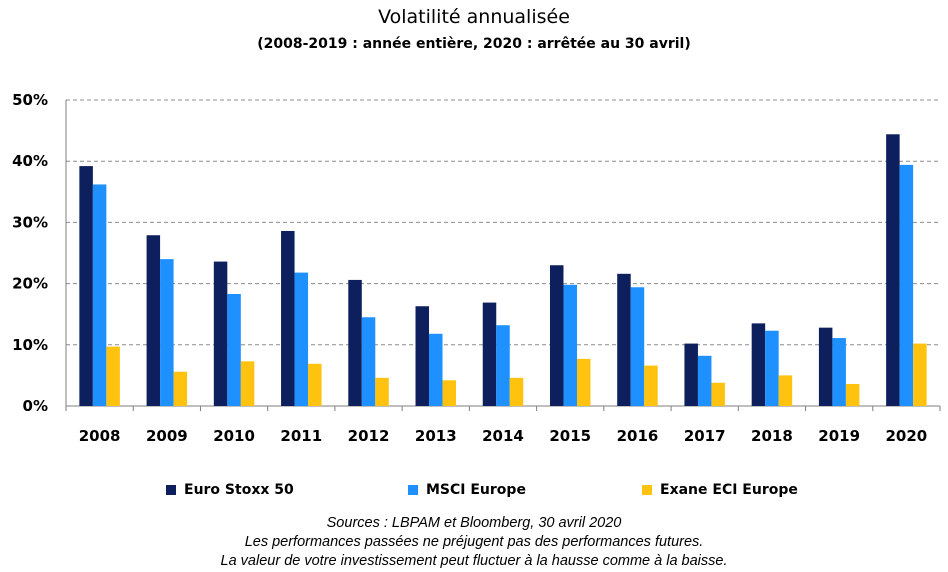 The height and width of the screenshot is (572, 948). Describe the element at coordinates (474, 17) in the screenshot. I see `chart-title: Volatilité annualisée` at that location.